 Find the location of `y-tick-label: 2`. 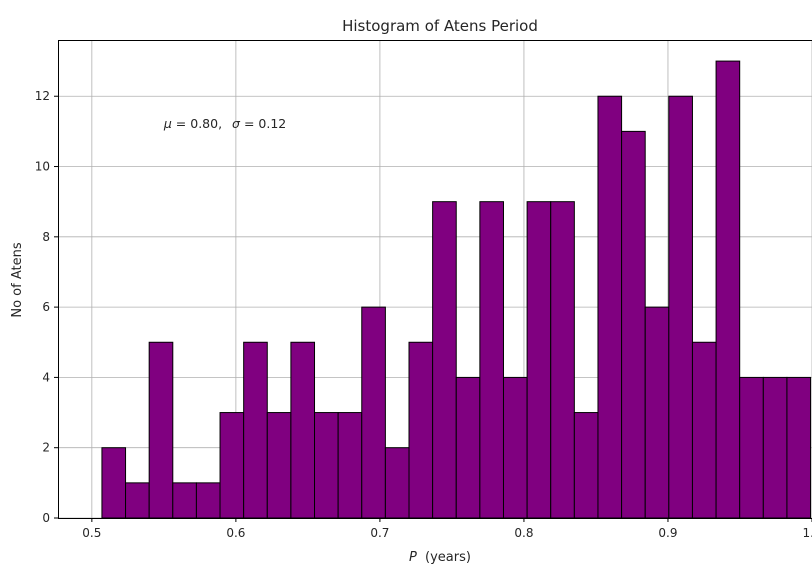

y-tick-label: 2 is located at coordinates (46, 448).